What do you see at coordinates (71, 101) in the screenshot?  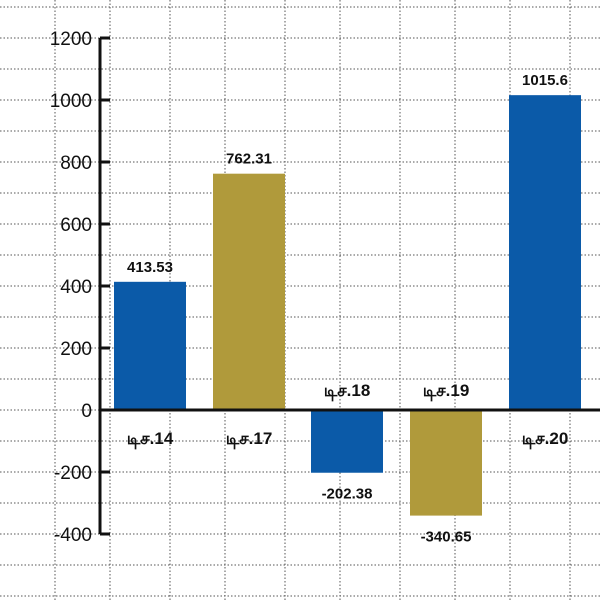 I see `y-tick-label: 1000` at bounding box center [71, 101].